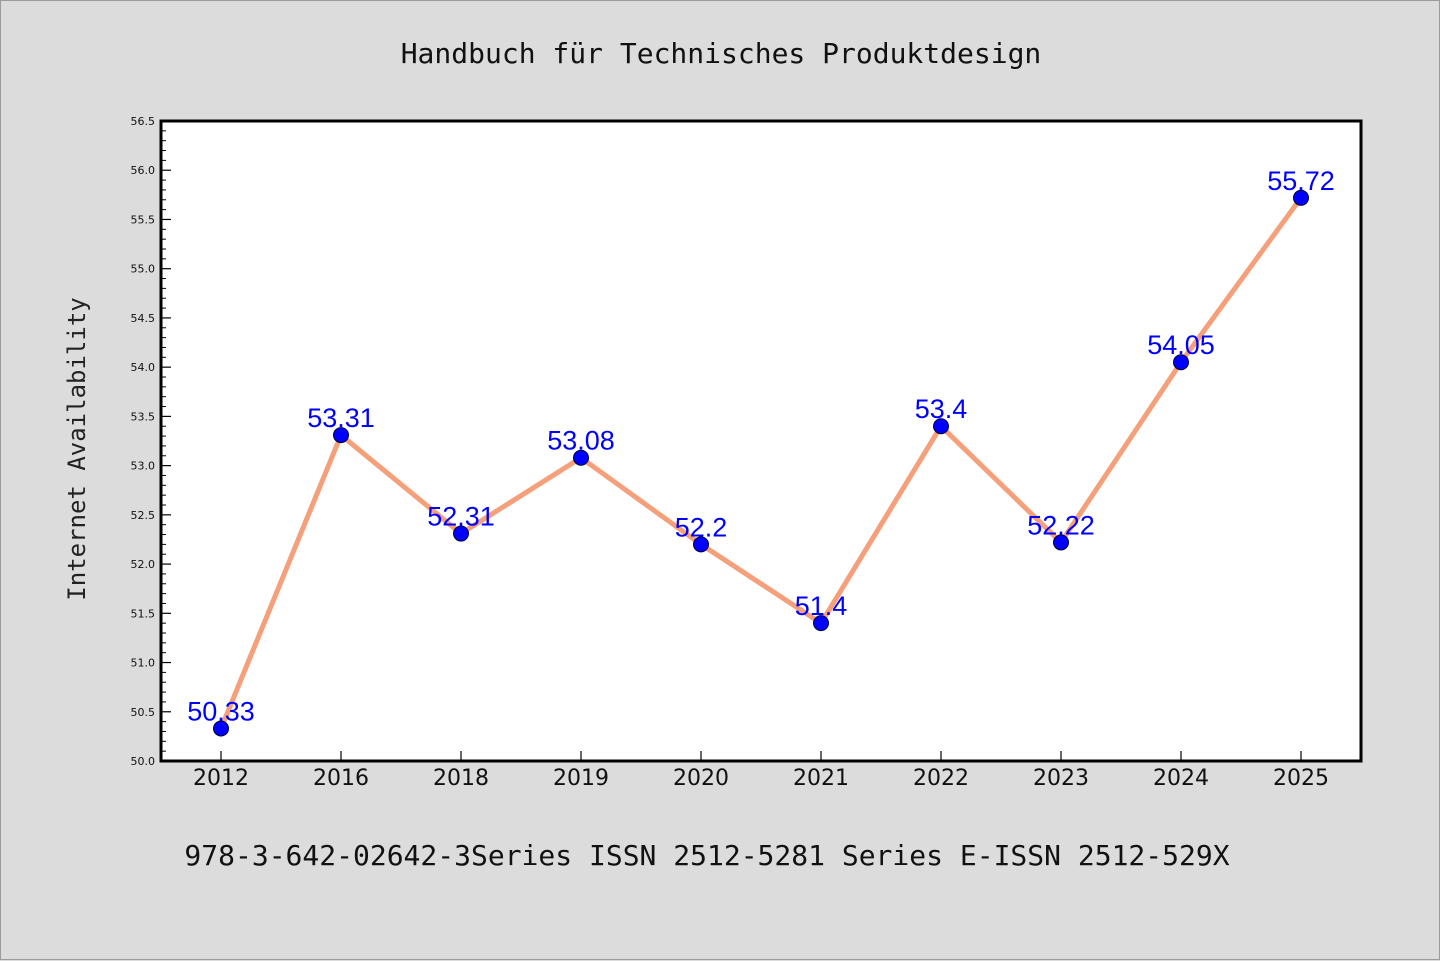 The height and width of the screenshot is (961, 1440). I want to click on y-tick-label: 50.0, so click(143, 761).